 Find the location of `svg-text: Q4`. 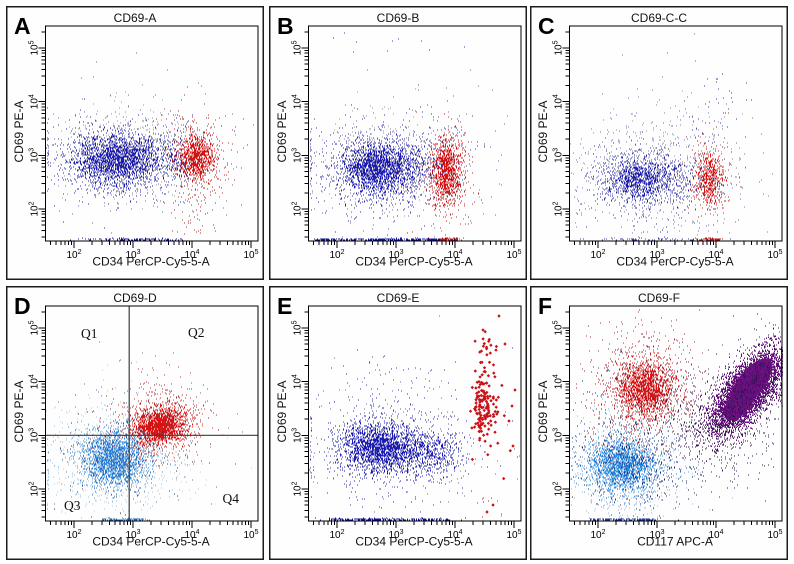

svg-text: Q4 is located at coordinates (231, 498).